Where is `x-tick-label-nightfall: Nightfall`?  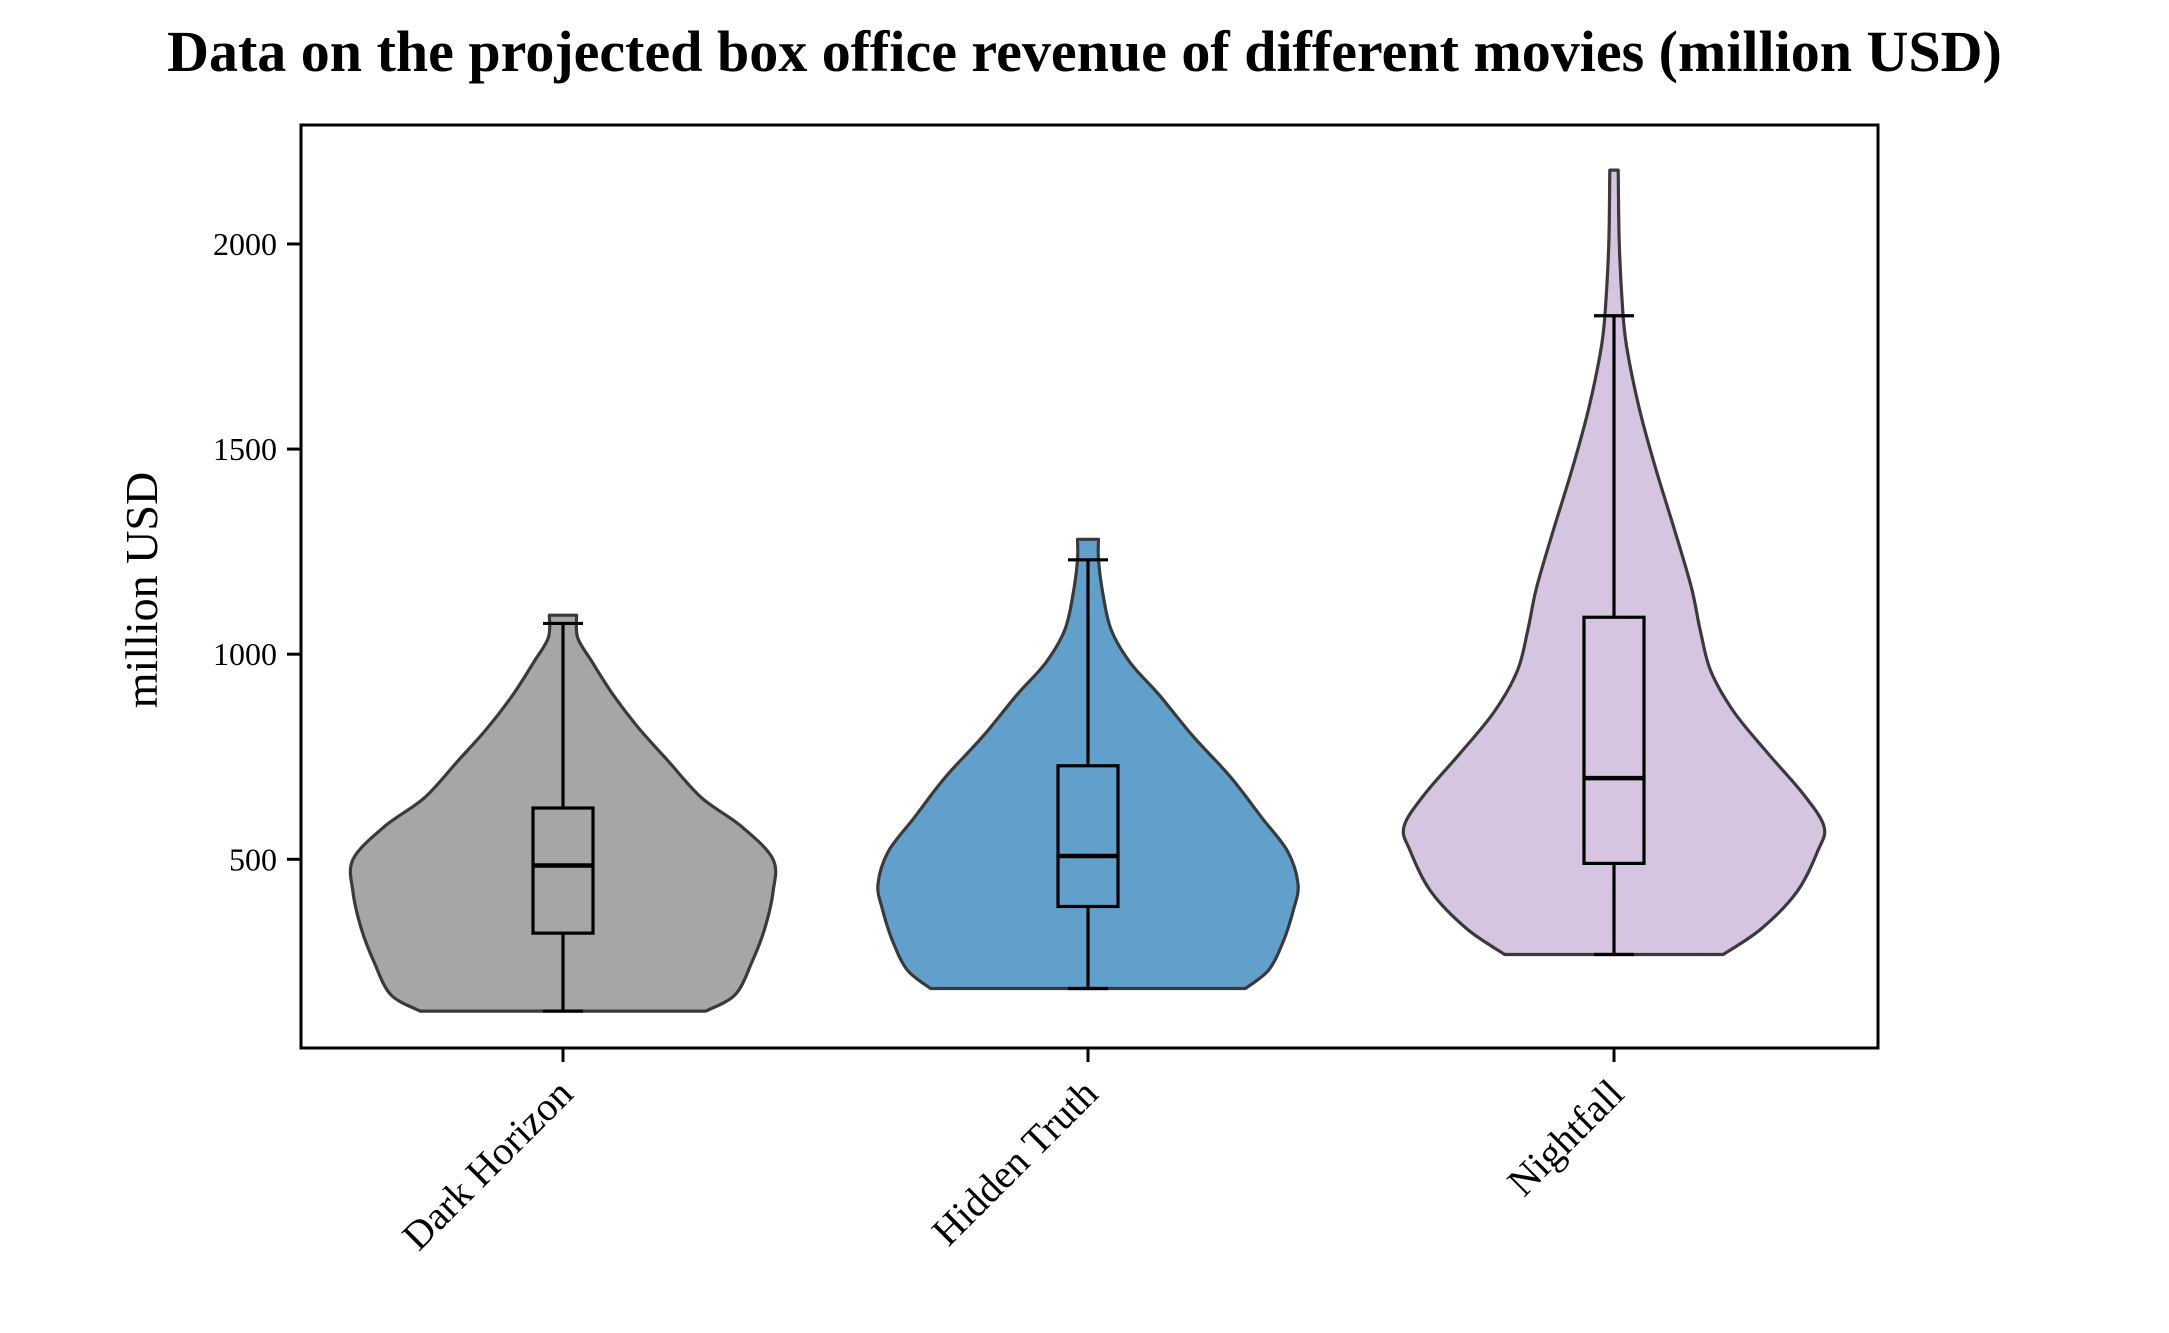
x-tick-label-nightfall: Nightfall is located at coordinates (1565, 1138).